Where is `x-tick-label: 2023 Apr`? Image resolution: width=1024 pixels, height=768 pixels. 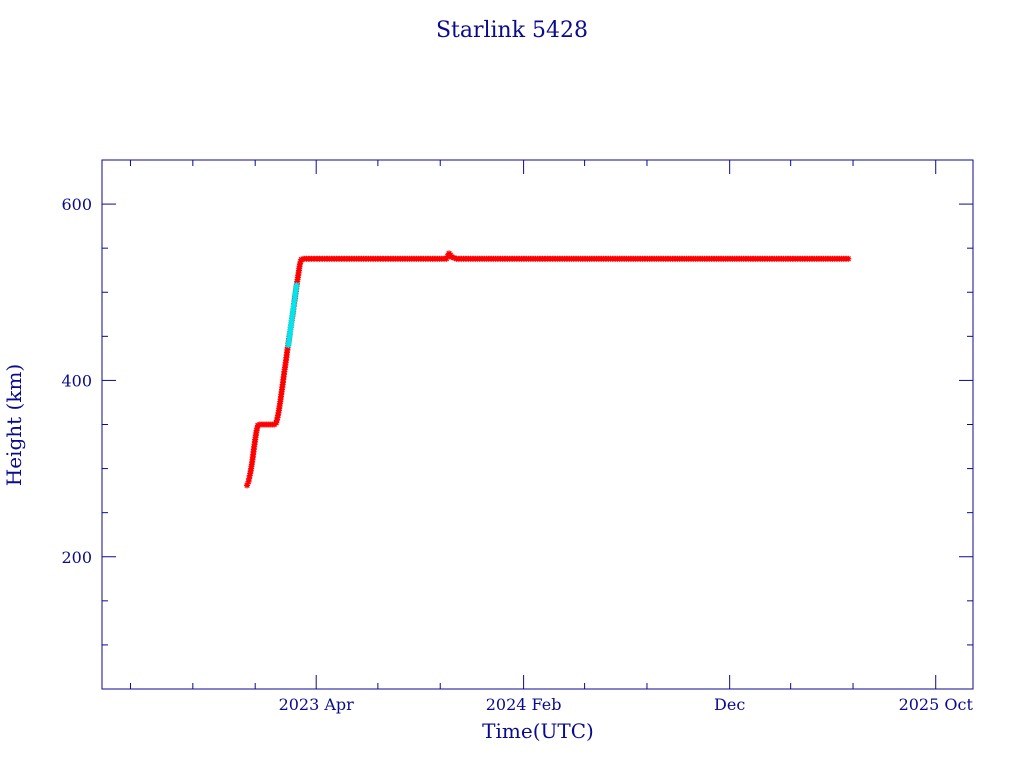 x-tick-label: 2023 Apr is located at coordinates (317, 704).